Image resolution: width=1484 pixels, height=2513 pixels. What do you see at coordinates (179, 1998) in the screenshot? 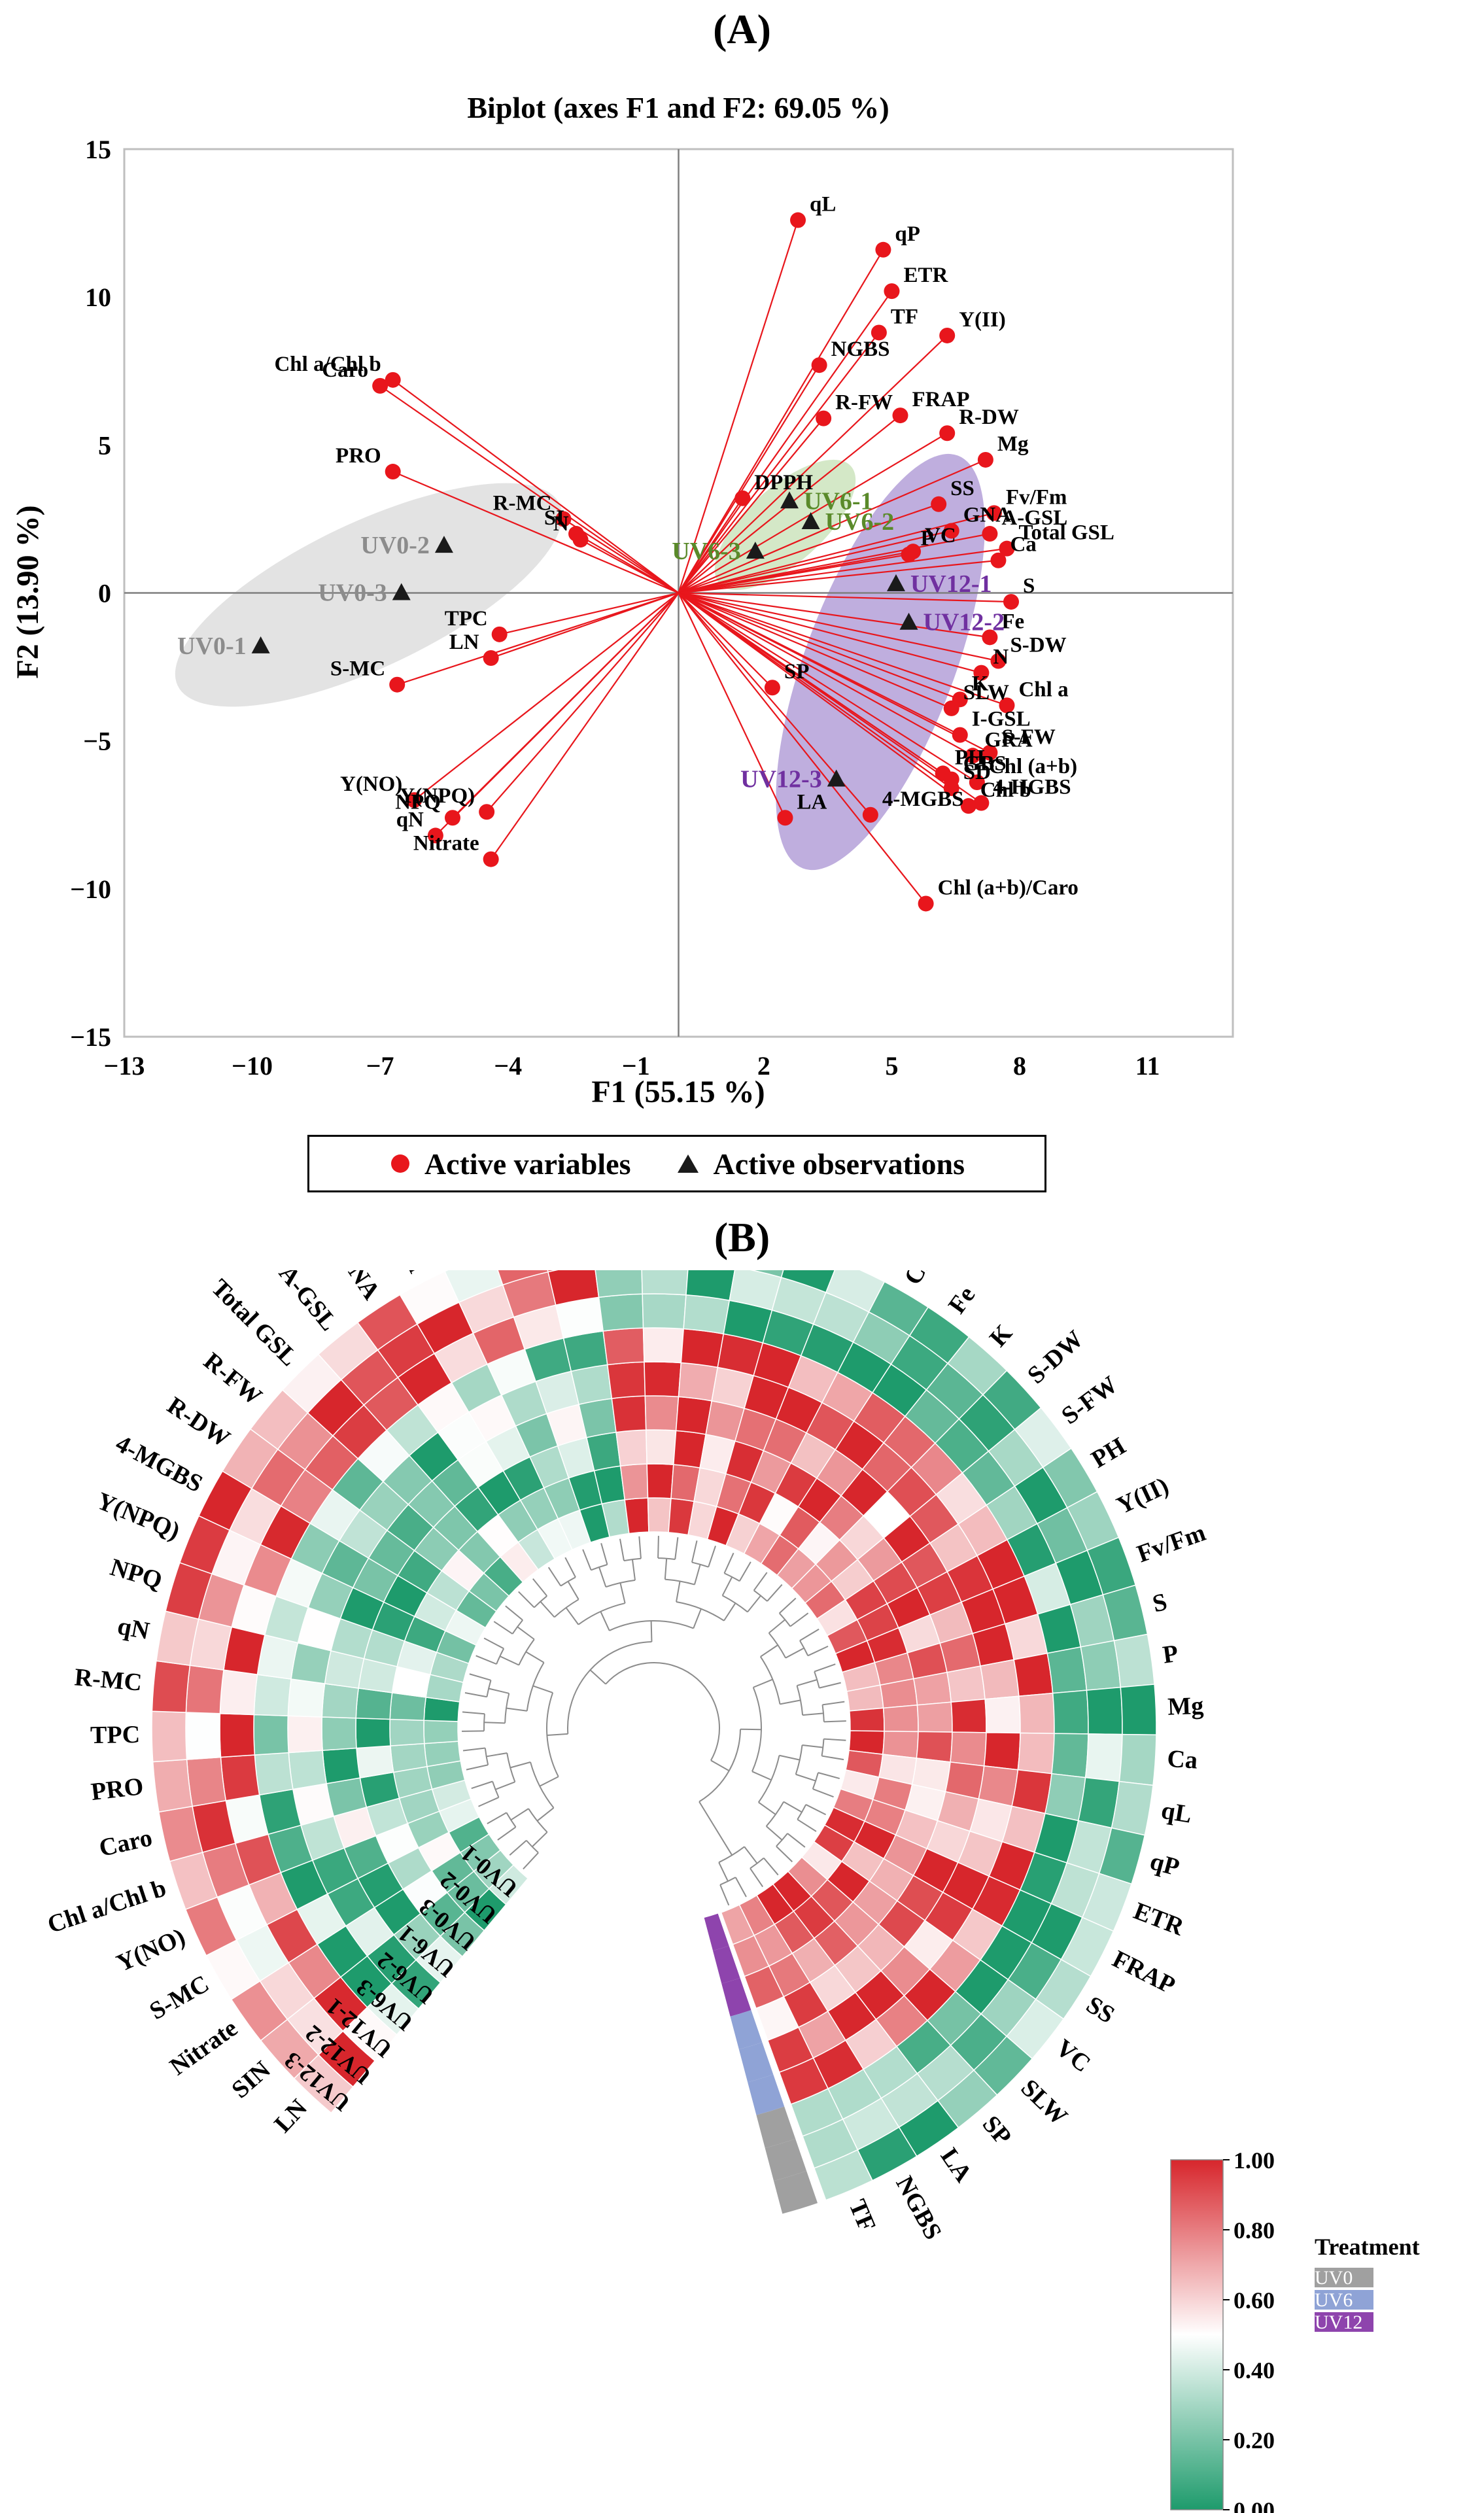
I see `heatmap-variable-label: S-MC` at bounding box center [179, 1998].